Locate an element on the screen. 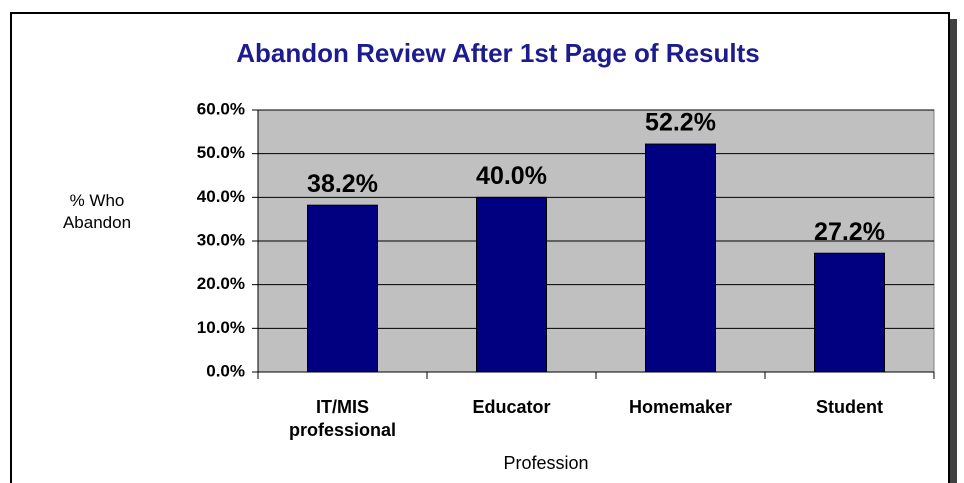  value-label: 38.2% is located at coordinates (342, 184).